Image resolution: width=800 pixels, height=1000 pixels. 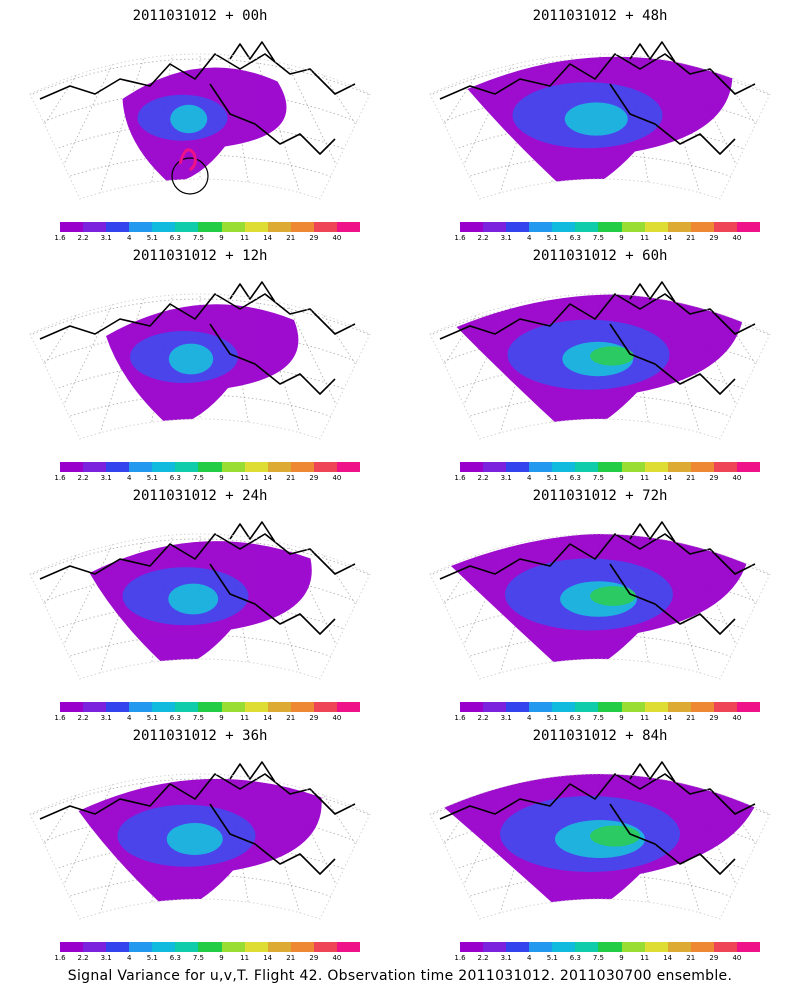 I want to click on variance-field, so click(x=200, y=605).